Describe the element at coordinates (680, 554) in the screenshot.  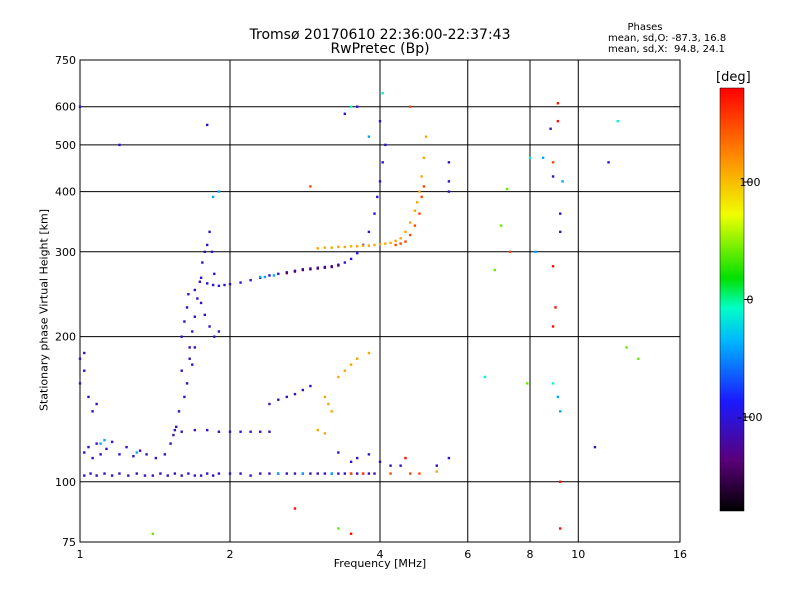
I see `x-tick-label: 16` at that location.